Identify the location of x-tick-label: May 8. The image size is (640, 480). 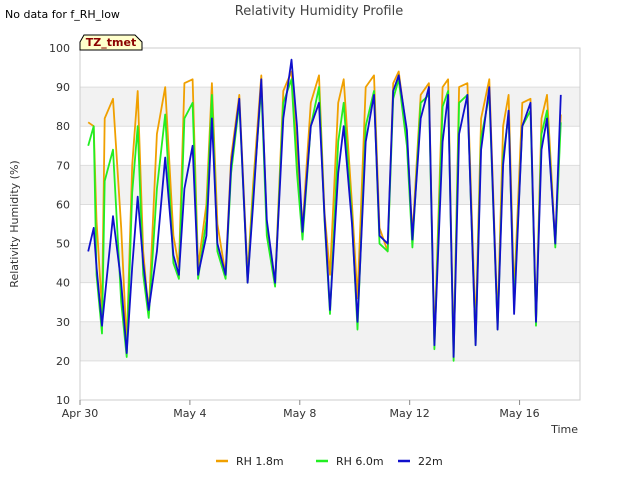
(299, 413).